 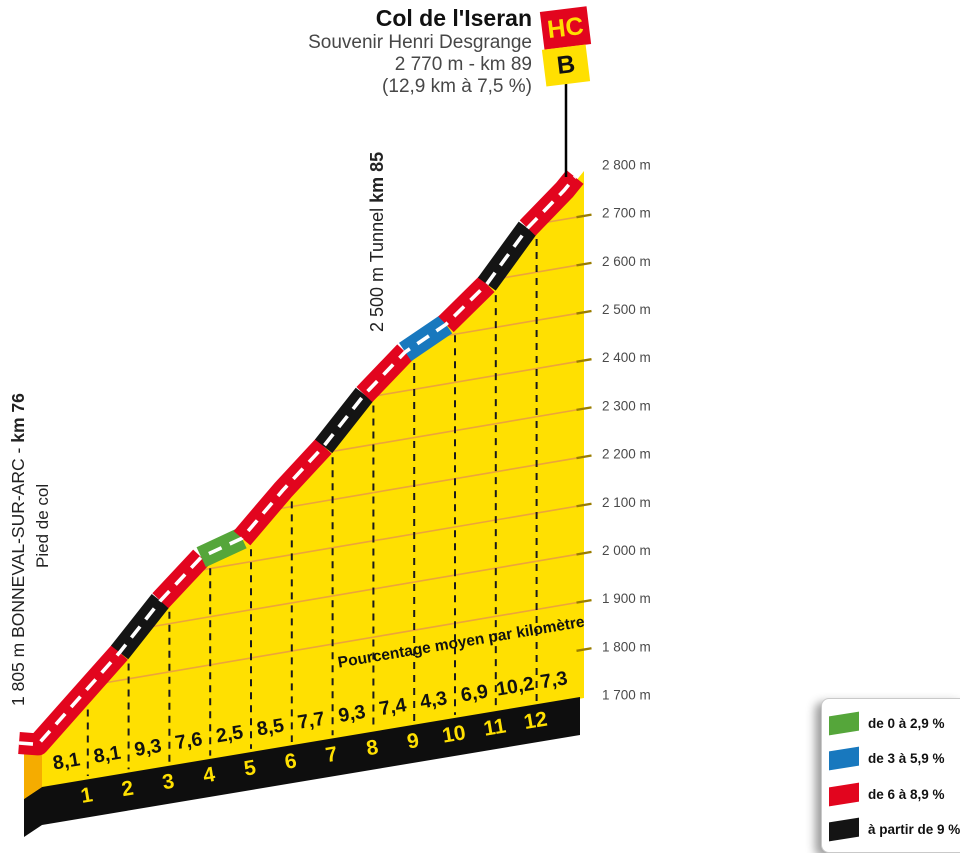 I want to click on legend-row-0: de 0 à 2,9 %, so click(x=894, y=723).